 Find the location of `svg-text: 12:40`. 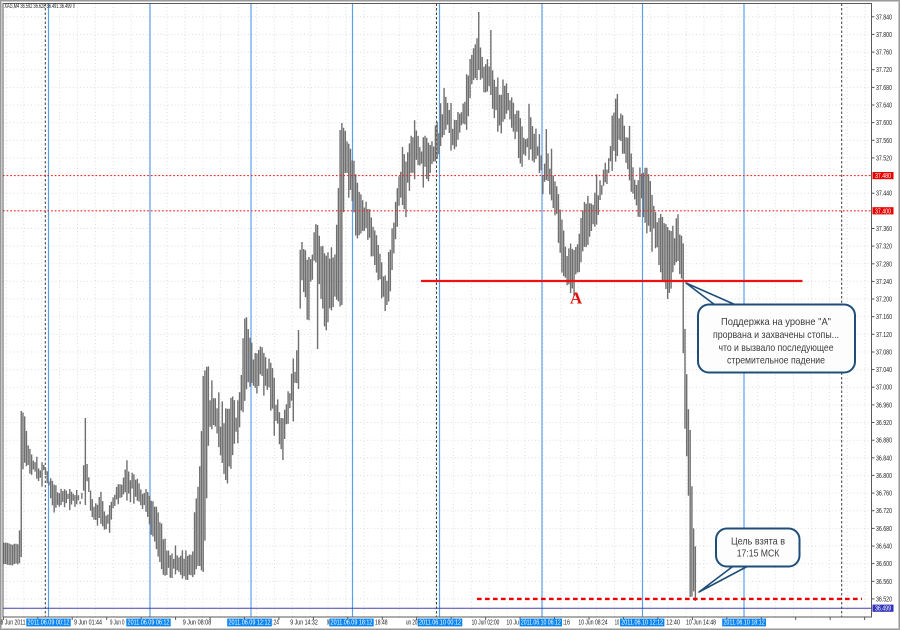

svg-text: 12:40 is located at coordinates (673, 623).